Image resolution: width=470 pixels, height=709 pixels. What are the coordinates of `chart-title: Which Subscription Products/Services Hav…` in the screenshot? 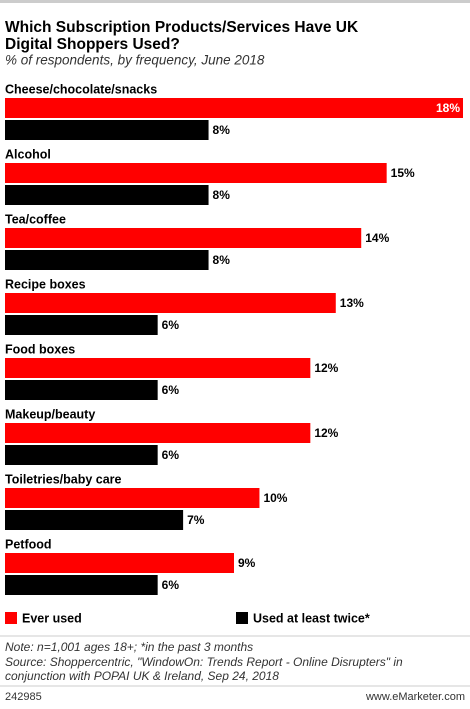 It's located at (182, 36).